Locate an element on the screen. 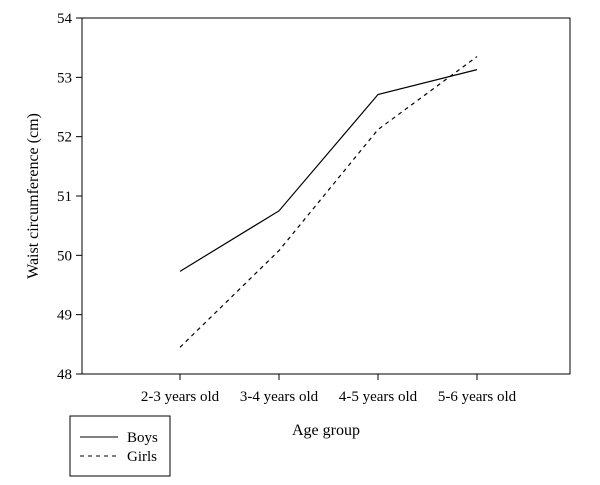  legend-box is located at coordinates (120, 446).